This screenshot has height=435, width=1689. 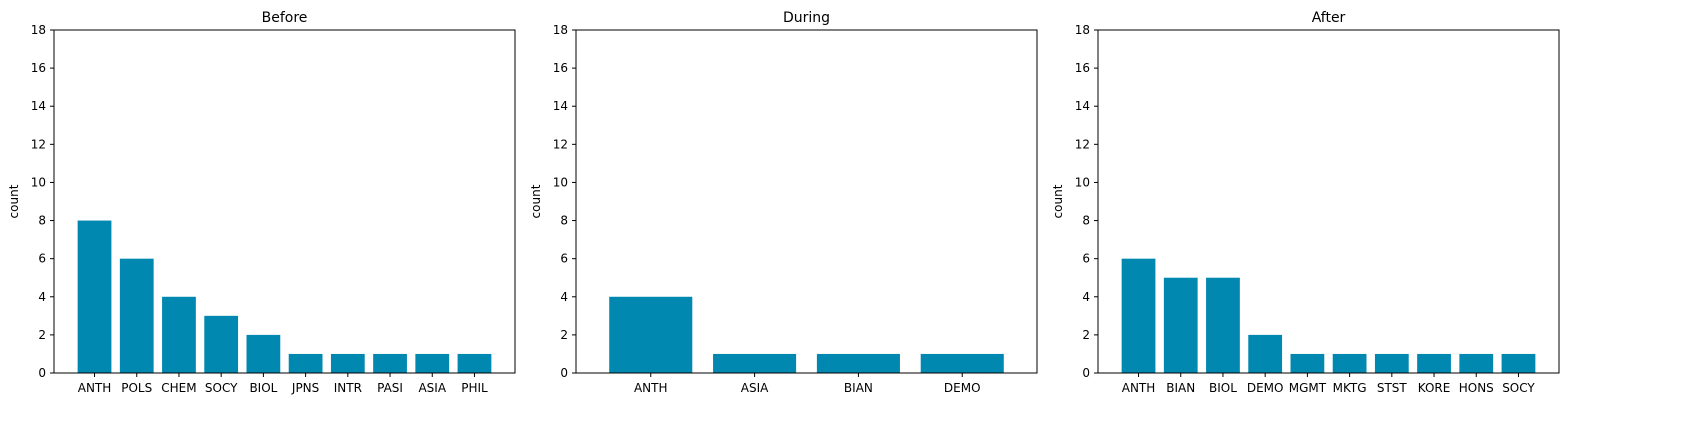 What do you see at coordinates (1308, 388) in the screenshot?
I see `x-tick-label: MGMT` at bounding box center [1308, 388].